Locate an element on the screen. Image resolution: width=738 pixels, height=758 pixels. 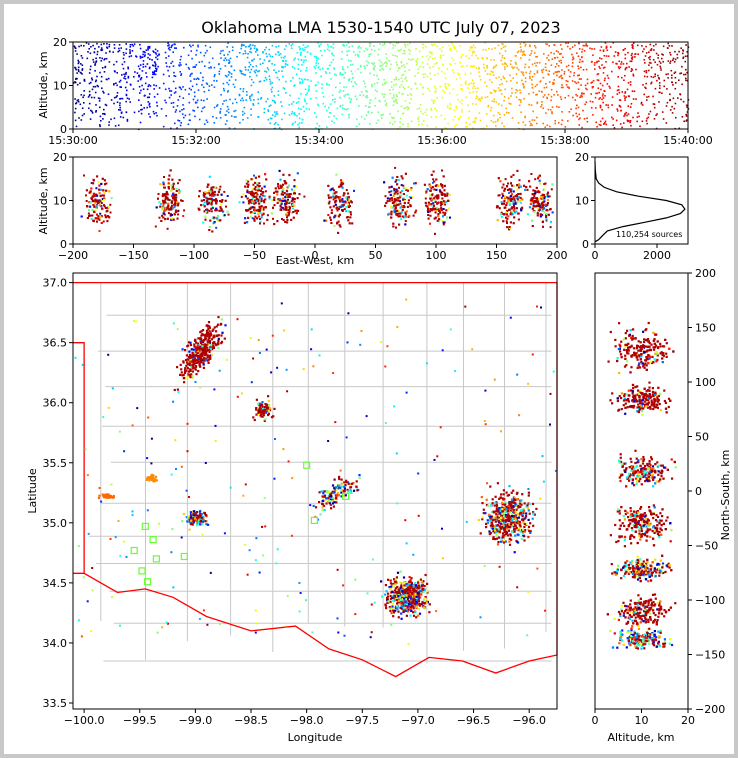
plan-view-point is located at coordinates (188, 375).